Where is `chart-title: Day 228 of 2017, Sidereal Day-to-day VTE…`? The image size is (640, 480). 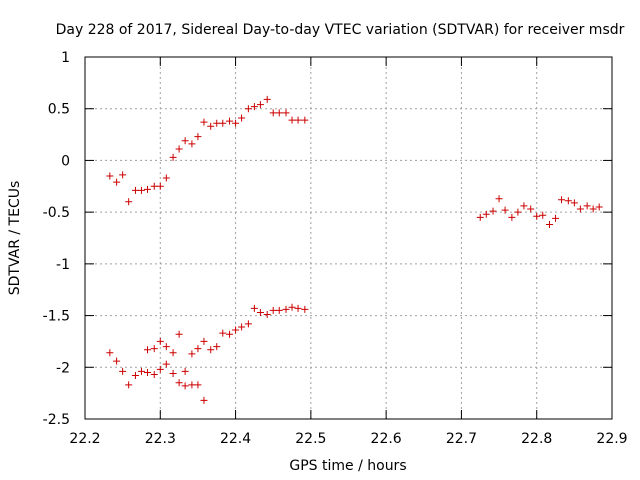
chart-title: Day 228 of 2017, Sidereal Day-to-day VTE… is located at coordinates (340, 30).